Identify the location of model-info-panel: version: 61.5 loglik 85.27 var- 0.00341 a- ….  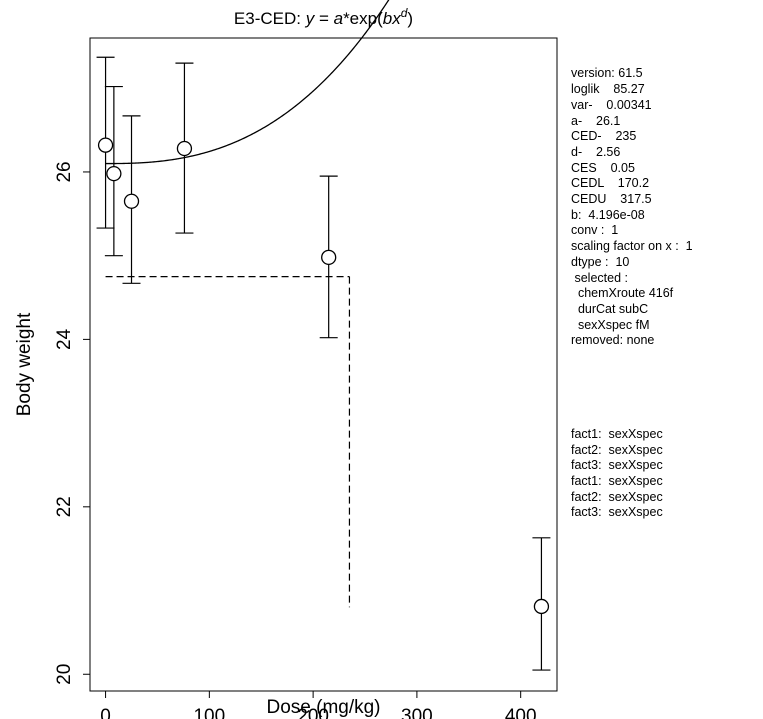
(632, 286).